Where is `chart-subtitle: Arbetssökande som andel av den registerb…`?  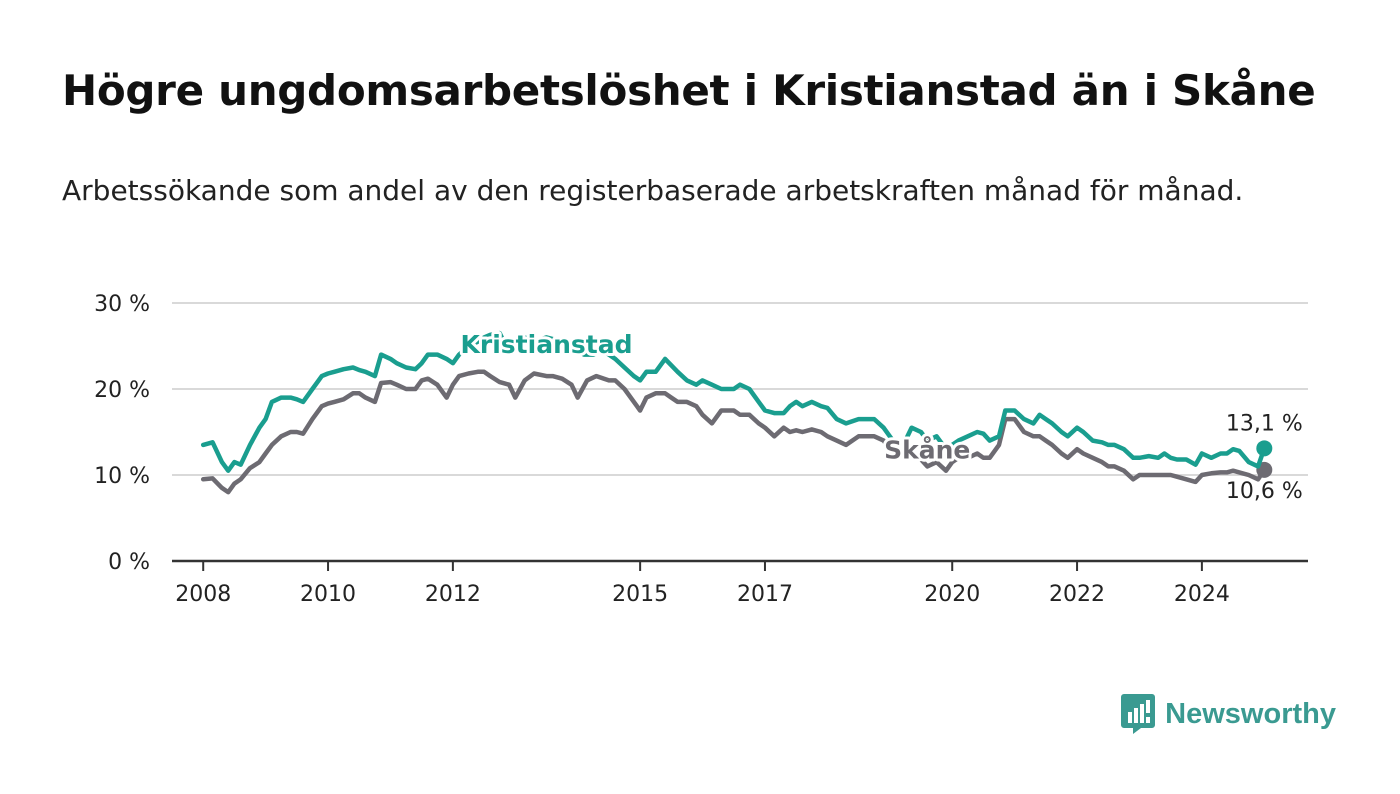 chart-subtitle: Arbetssökande som andel av den registerb… is located at coordinates (653, 190).